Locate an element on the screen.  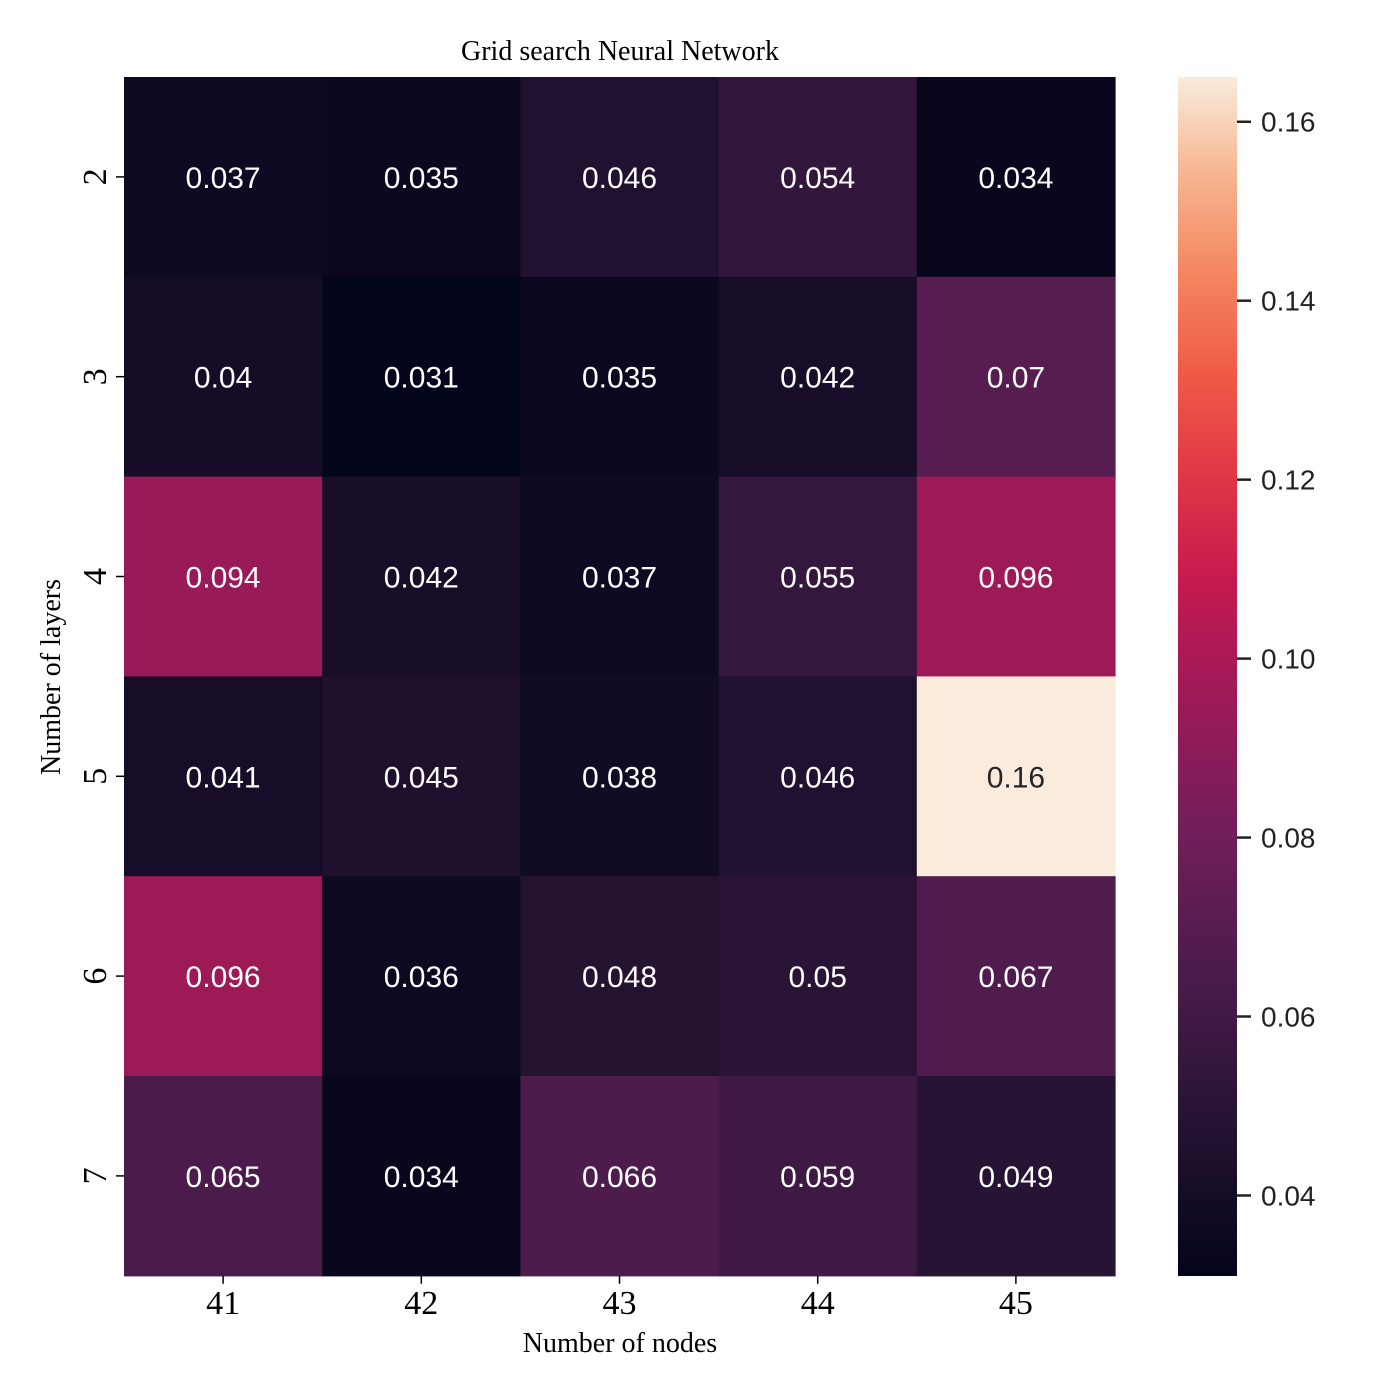
colorbar-tick-label: 0.16 is located at coordinates (1288, 122).